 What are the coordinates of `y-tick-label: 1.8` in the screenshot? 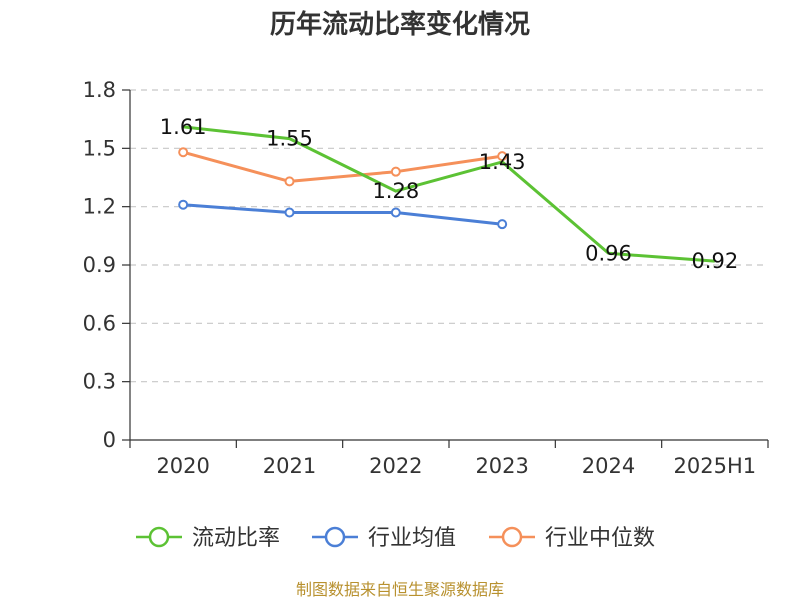 It's located at (99, 90).